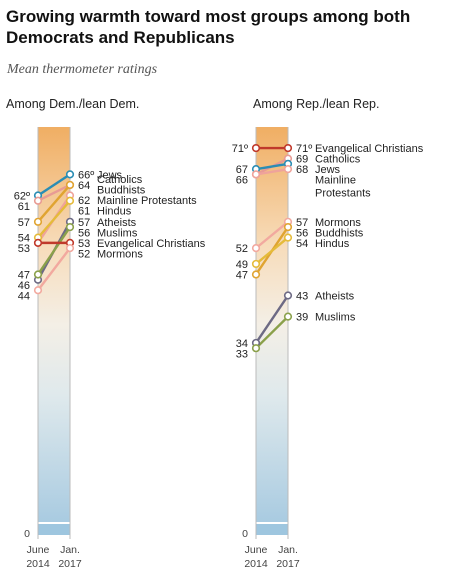  What do you see at coordinates (70, 174) in the screenshot?
I see `point-end-jews` at bounding box center [70, 174].